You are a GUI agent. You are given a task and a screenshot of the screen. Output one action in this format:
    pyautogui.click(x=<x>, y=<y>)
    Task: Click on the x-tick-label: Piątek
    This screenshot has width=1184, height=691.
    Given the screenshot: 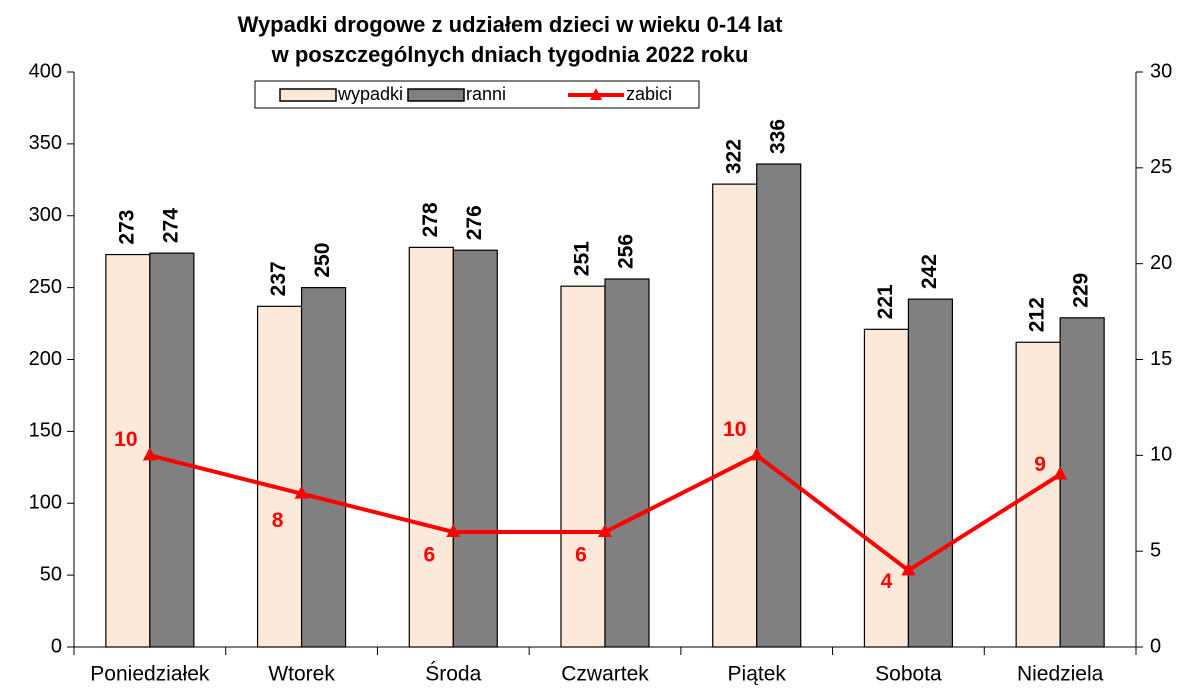 What is the action you would take?
    pyautogui.click(x=757, y=674)
    